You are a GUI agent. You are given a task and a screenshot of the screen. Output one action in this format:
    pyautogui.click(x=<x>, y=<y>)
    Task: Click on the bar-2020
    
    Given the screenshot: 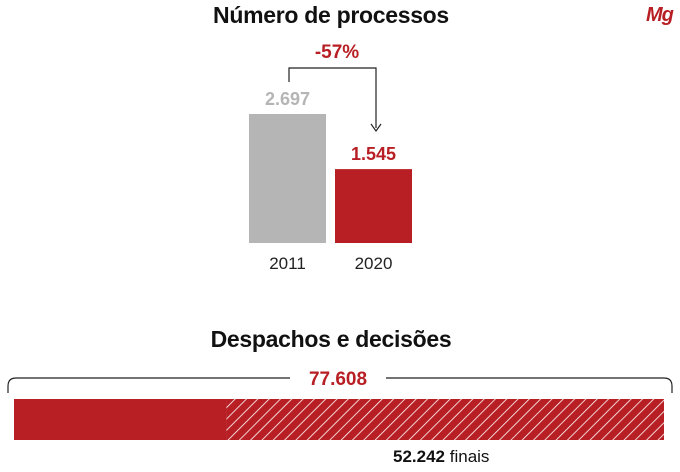 What is the action you would take?
    pyautogui.click(x=373, y=206)
    